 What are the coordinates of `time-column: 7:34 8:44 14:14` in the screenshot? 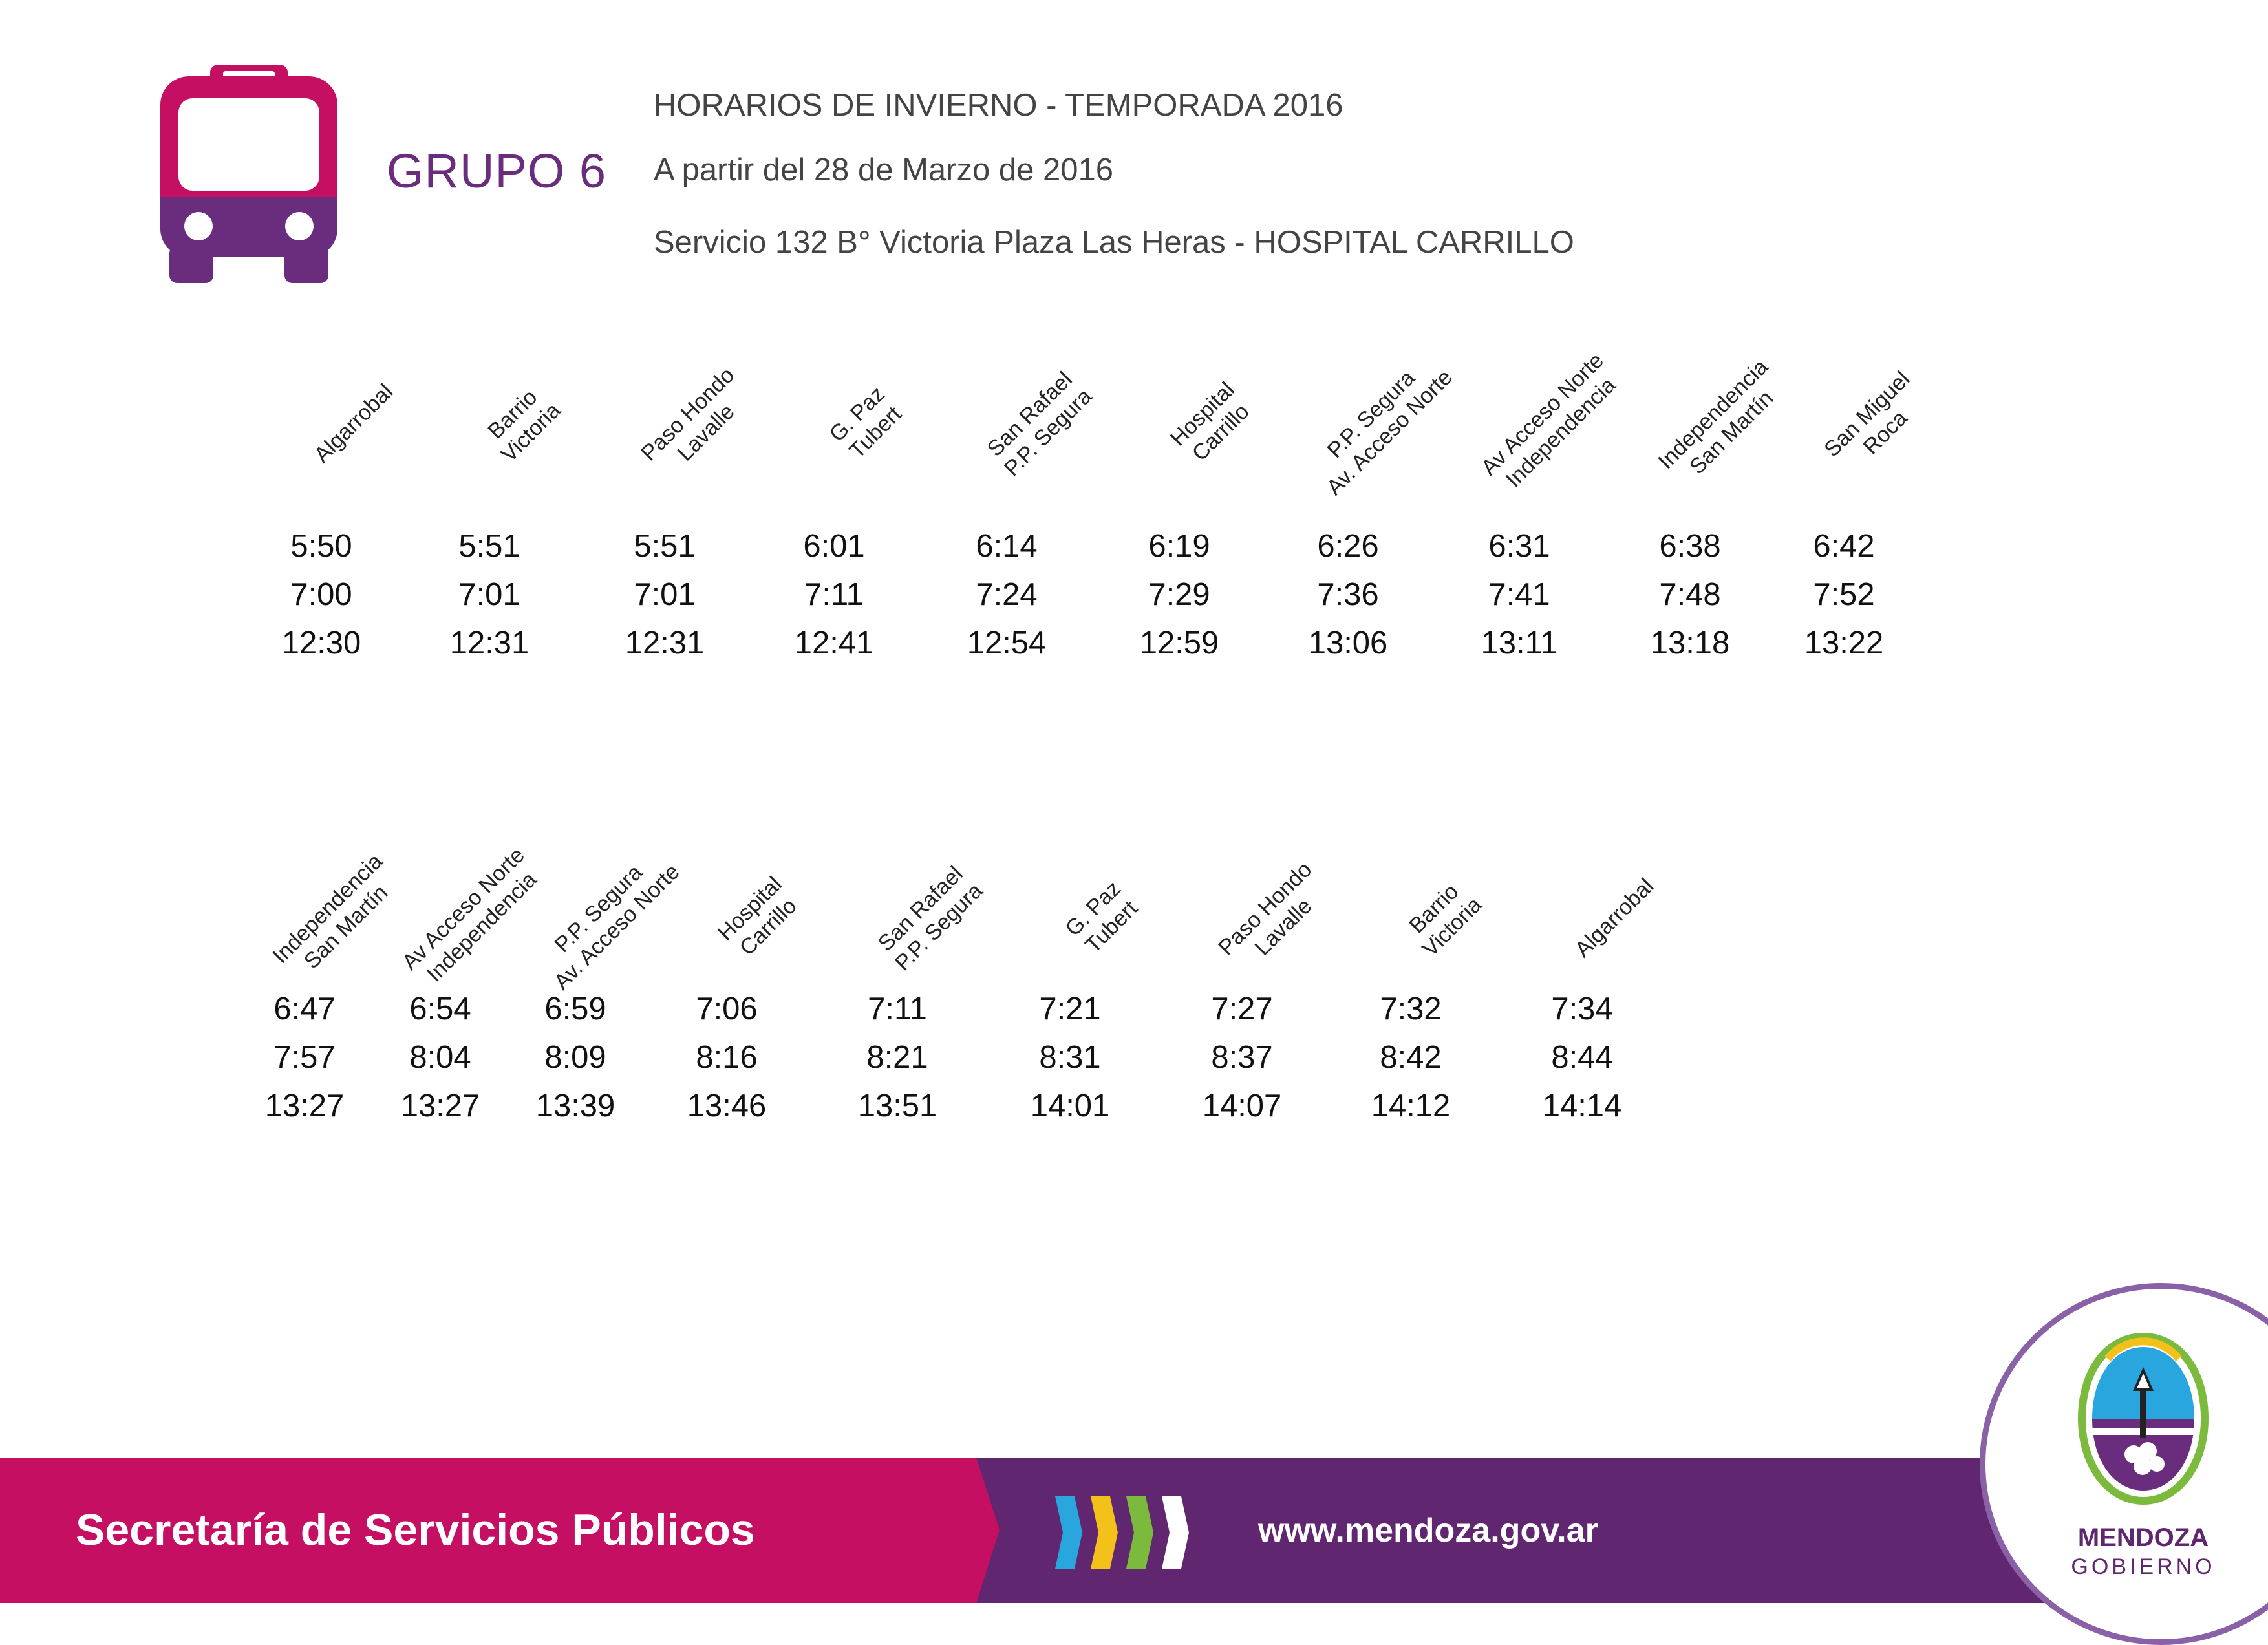 It's located at (1582, 1057).